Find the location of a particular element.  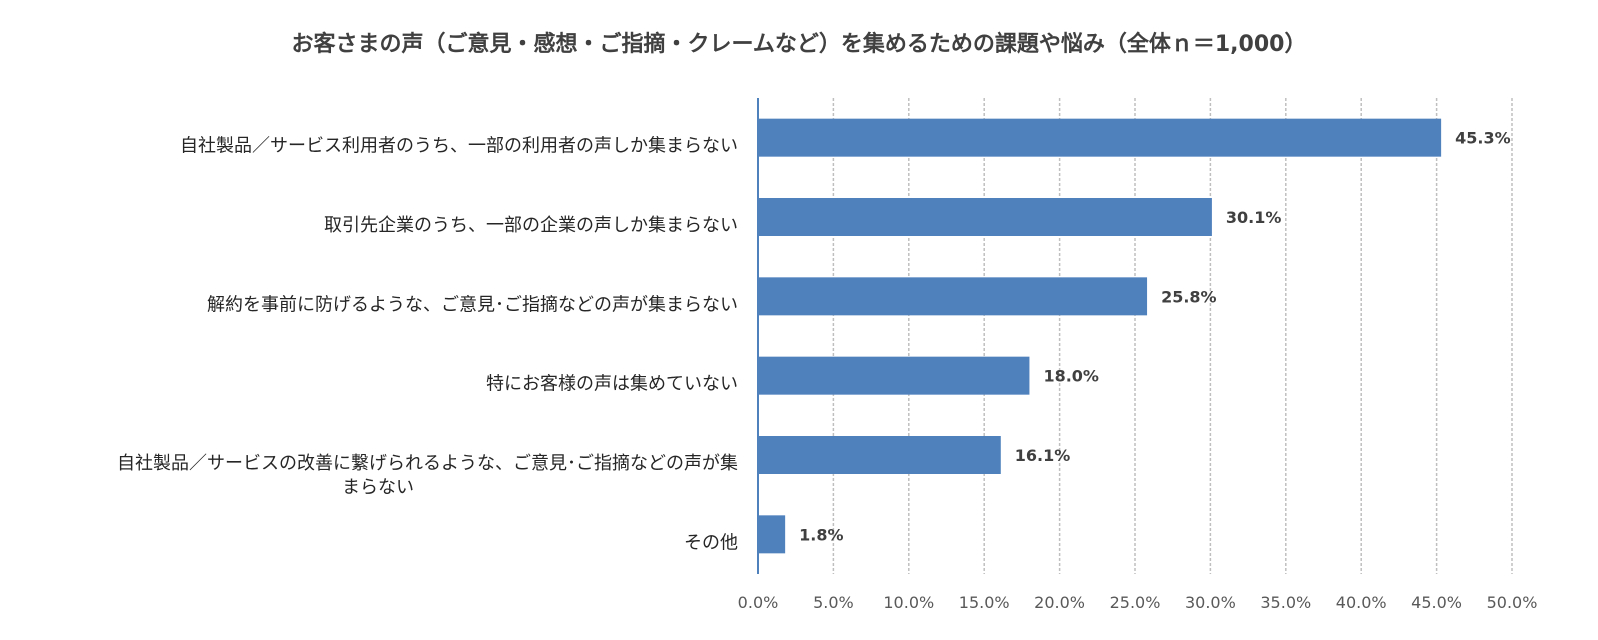

category-label: まらない is located at coordinates (378, 487).